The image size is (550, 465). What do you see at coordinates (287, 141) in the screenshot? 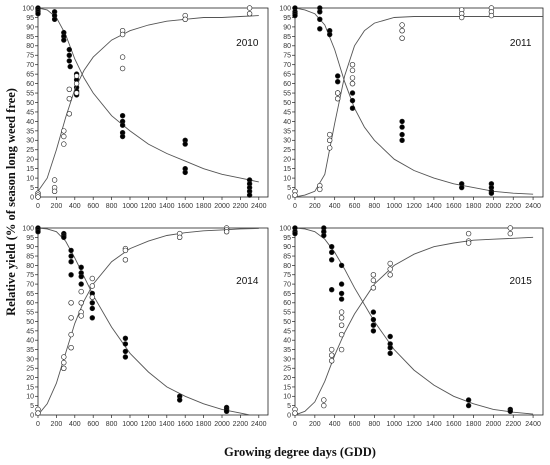
I see `y-tick-label: 30` at bounding box center [287, 141].